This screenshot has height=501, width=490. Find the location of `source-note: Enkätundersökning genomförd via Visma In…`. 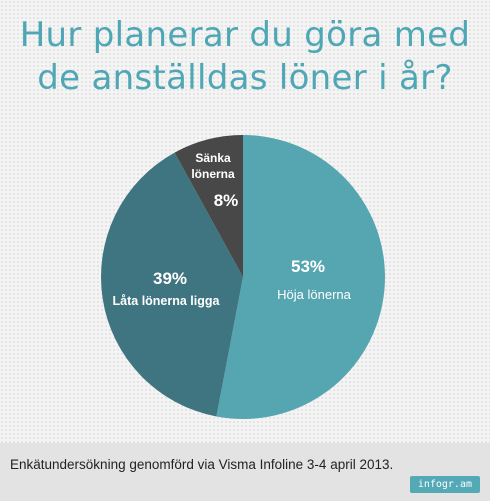

source-note: Enkätundersökning genomförd via Visma In… is located at coordinates (202, 464).